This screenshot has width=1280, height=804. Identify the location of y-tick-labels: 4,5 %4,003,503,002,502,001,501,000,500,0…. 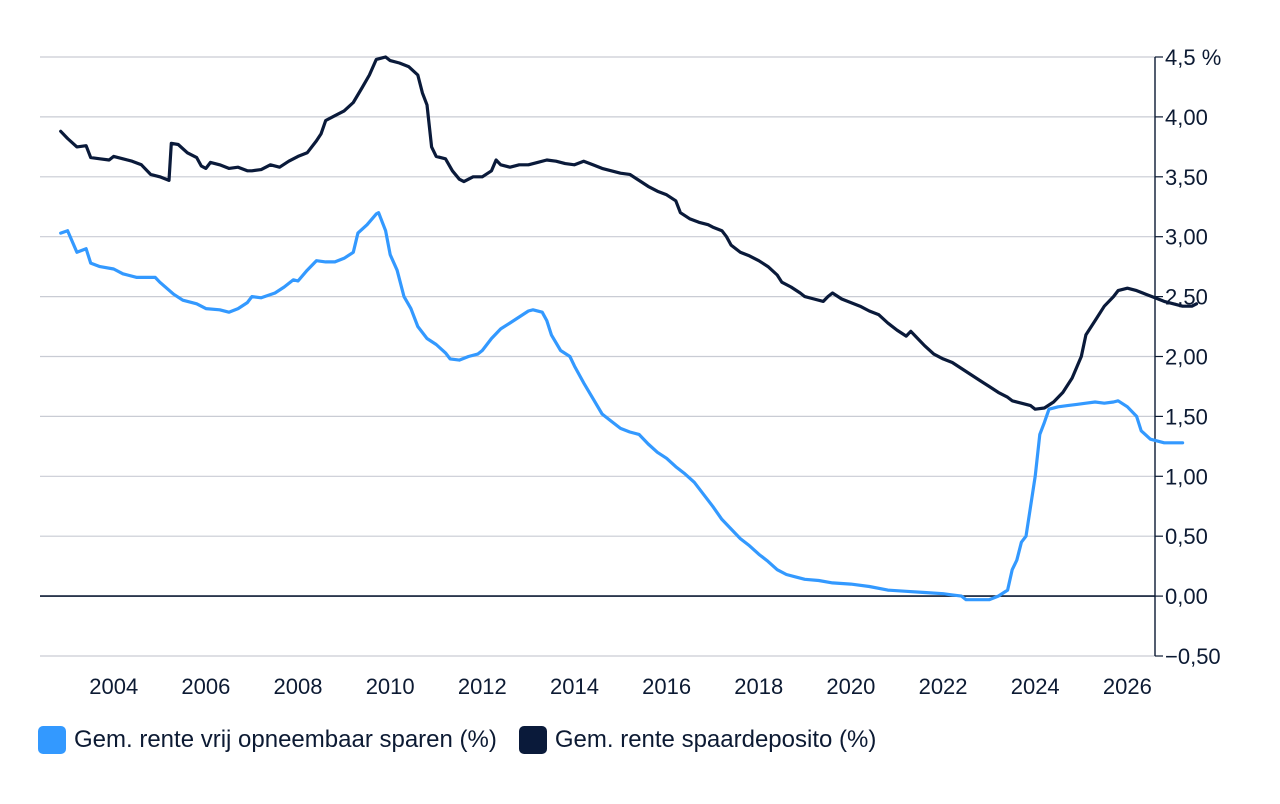
(1193, 357).